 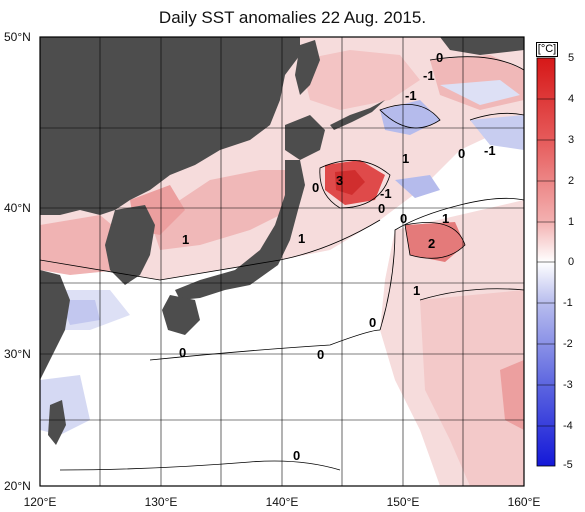 What do you see at coordinates (571, 262) in the screenshot?
I see `colorbar-tick: 0` at bounding box center [571, 262].